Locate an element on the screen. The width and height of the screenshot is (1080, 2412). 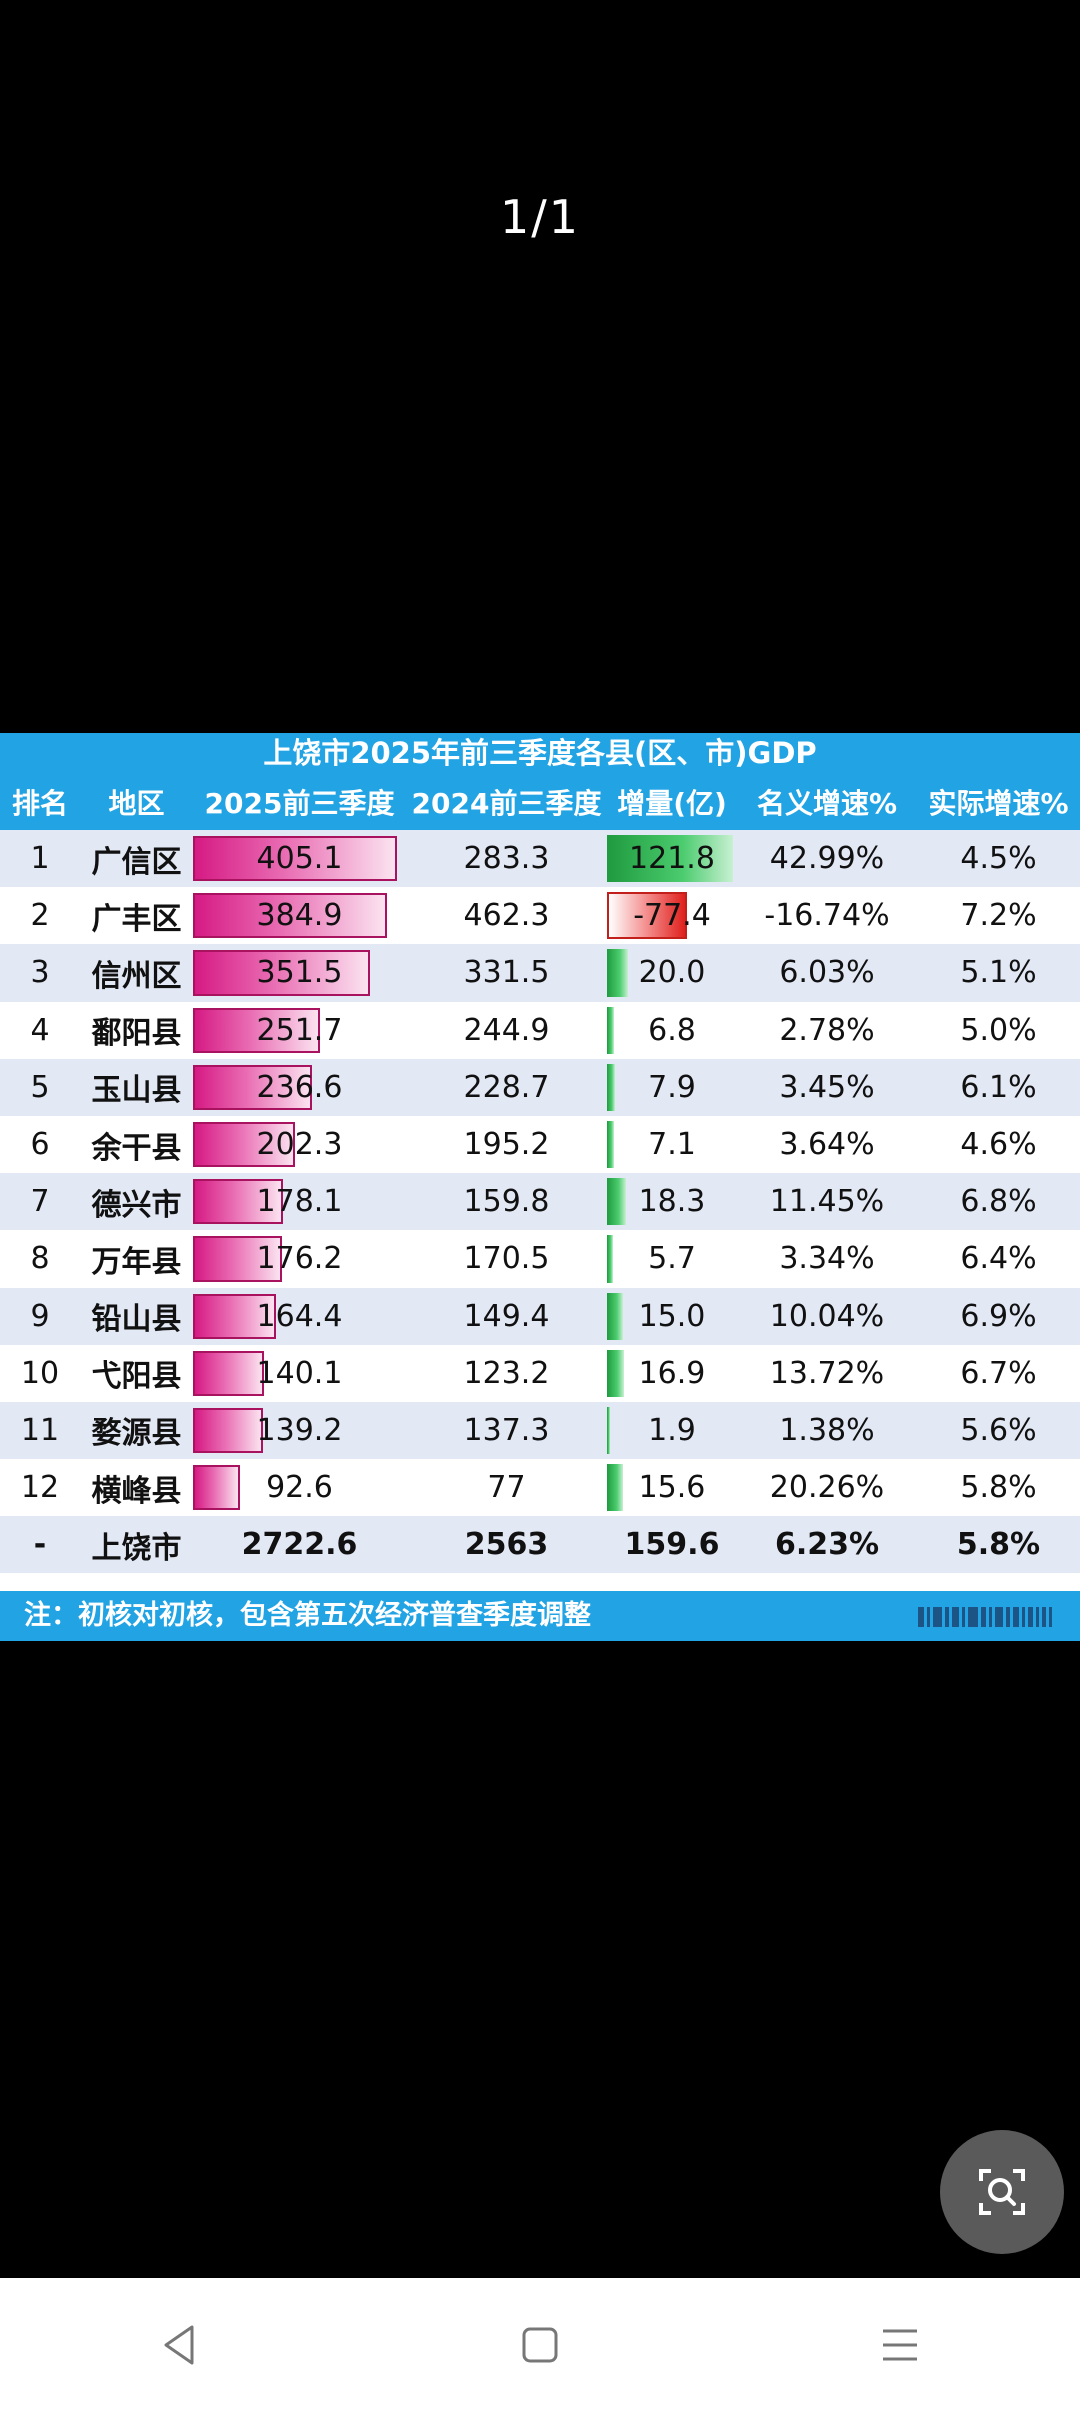
rank-cell: 12 is located at coordinates (40, 1488).